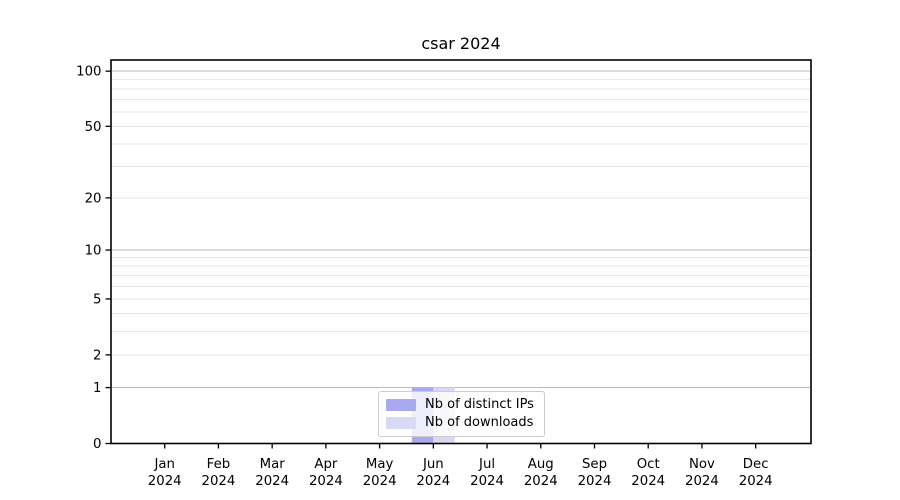  Describe the element at coordinates (93, 198) in the screenshot. I see `y-tick-label: 20` at that location.